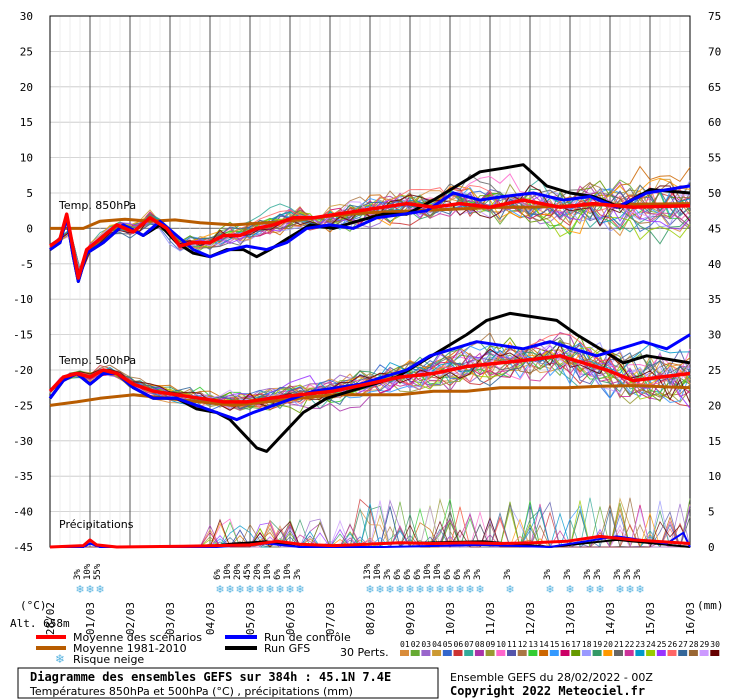 The image size is (740, 700). Describe the element at coordinates (108, 659) in the screenshot. I see `legend-snow-label: Risque neige` at that location.